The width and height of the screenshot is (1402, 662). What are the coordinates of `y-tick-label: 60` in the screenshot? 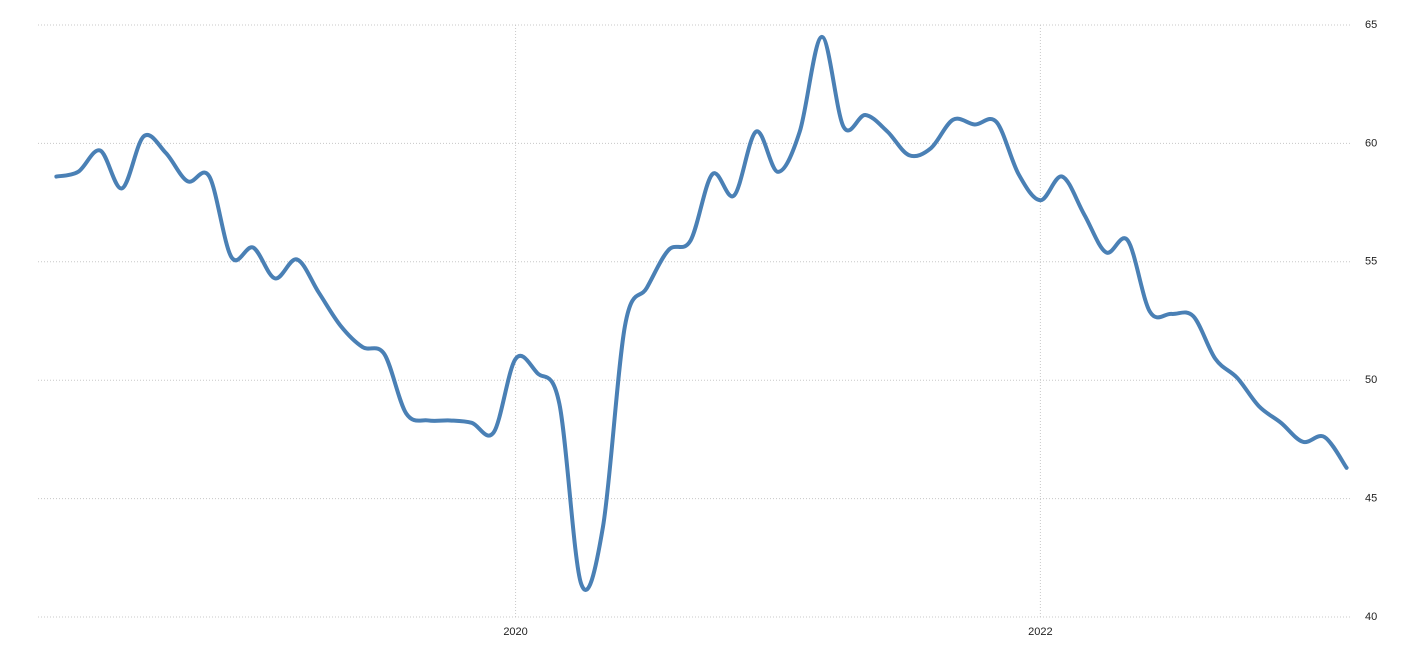 It's located at (1371, 143).